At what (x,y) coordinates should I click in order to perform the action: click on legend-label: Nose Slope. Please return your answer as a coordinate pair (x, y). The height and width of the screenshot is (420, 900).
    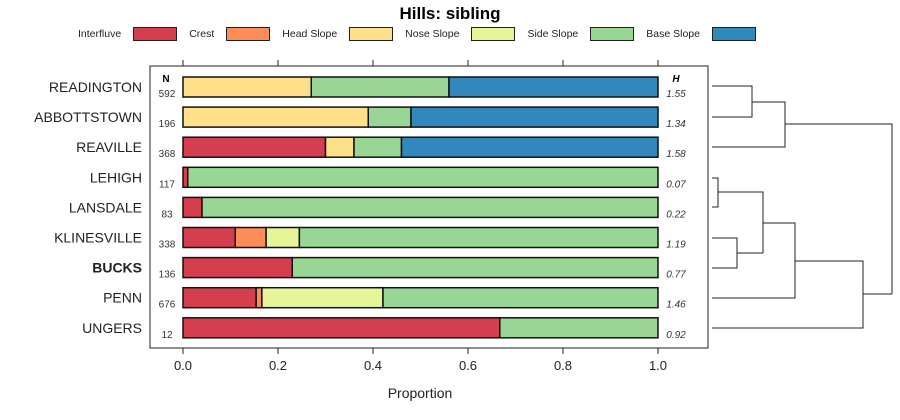
    Looking at the image, I should click on (432, 34).